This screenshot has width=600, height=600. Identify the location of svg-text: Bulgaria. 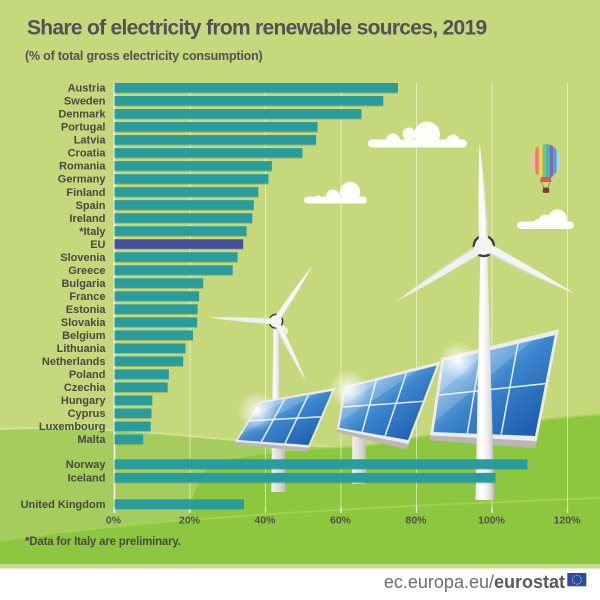
(83, 284).